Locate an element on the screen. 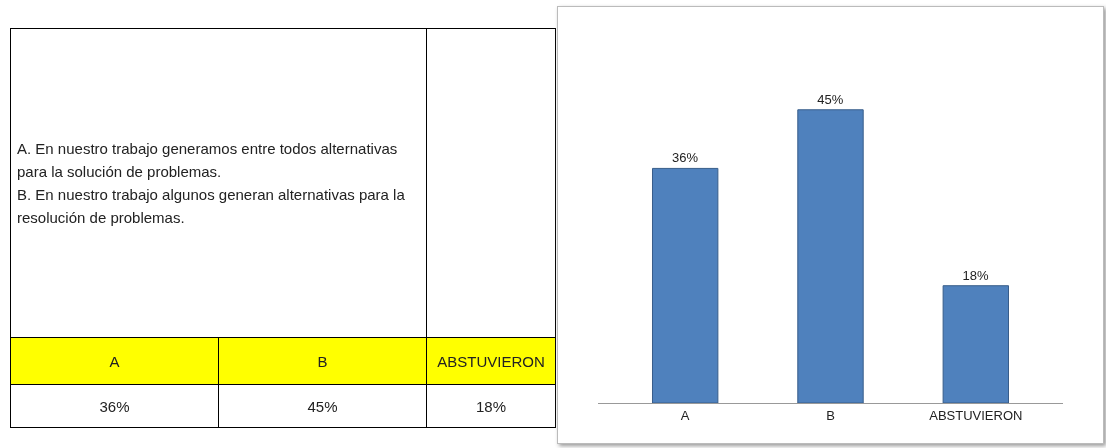 This screenshot has width=1106, height=448. text: 18% is located at coordinates (491, 406).